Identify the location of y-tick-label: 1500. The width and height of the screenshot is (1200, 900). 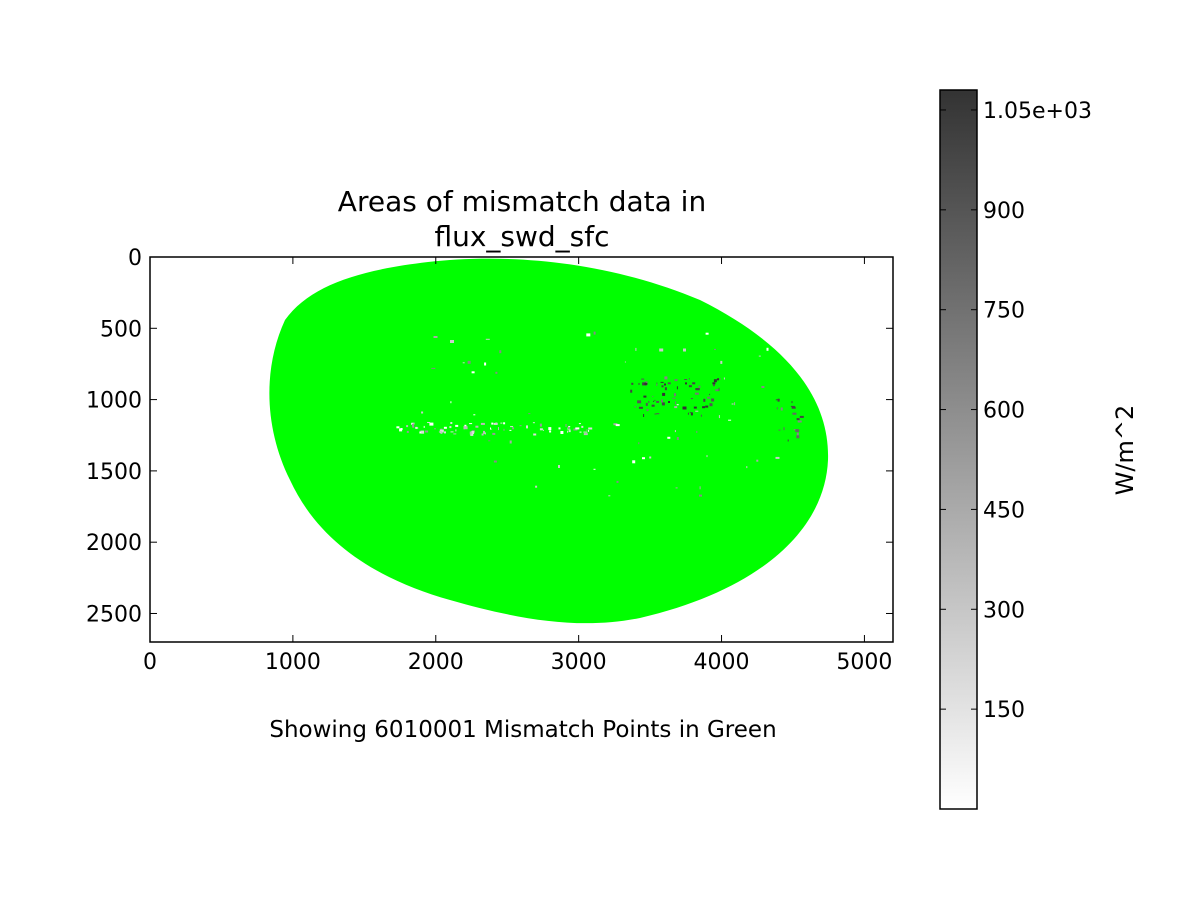
(114, 472).